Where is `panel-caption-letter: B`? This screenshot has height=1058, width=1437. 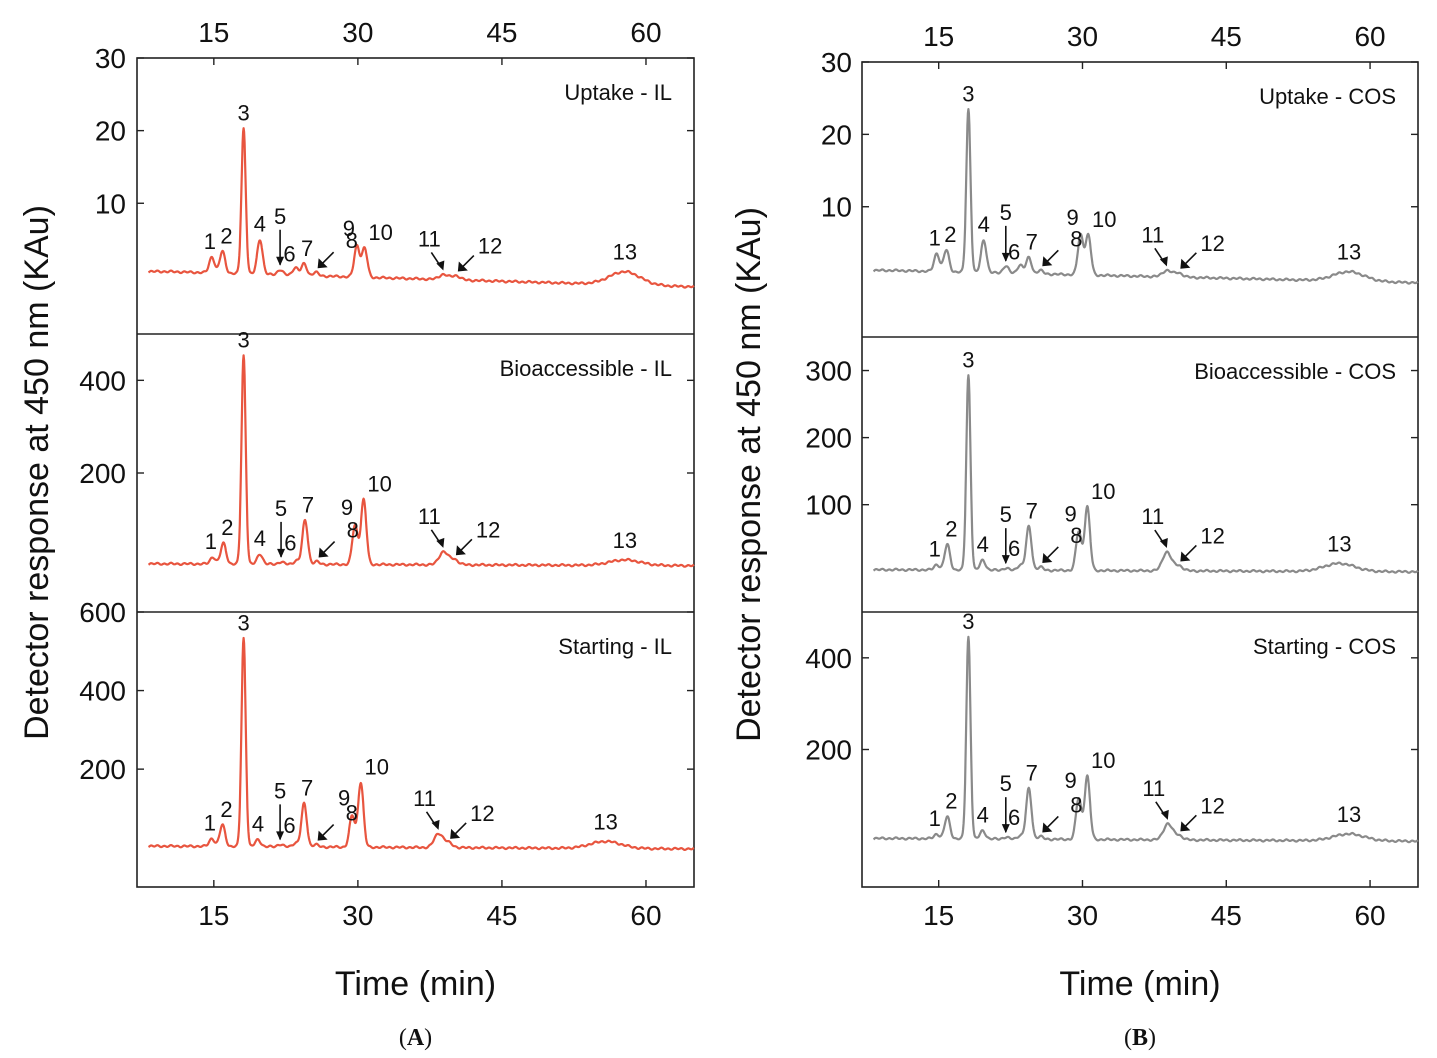 panel-caption-letter: B is located at coordinates (1140, 1038).